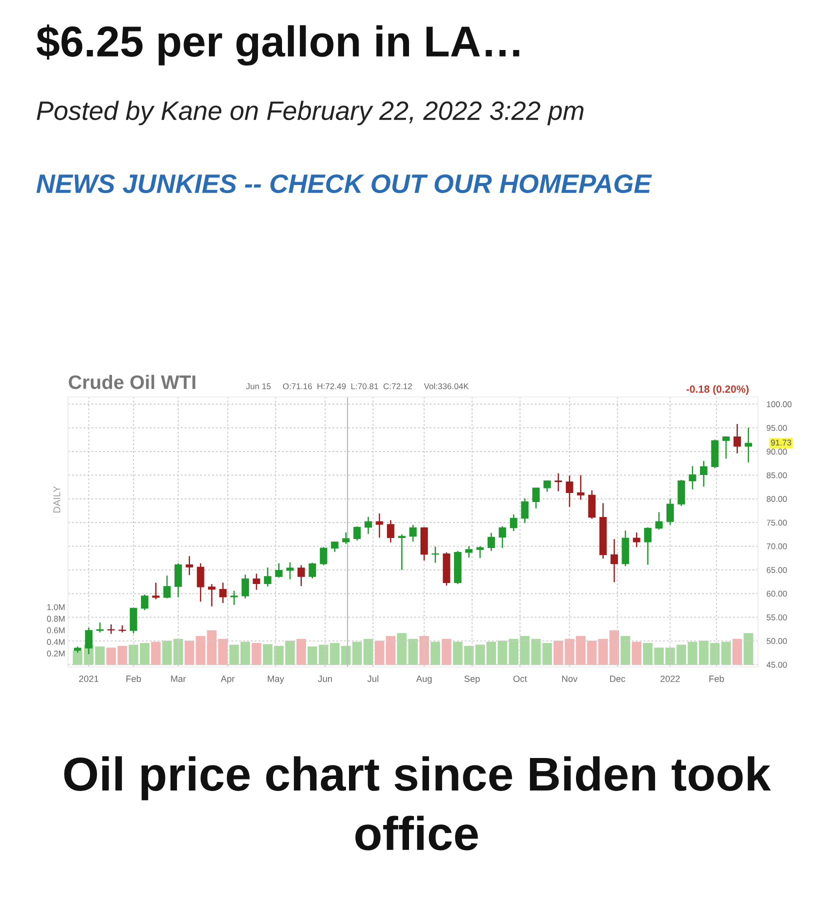 The image size is (833, 900). I want to click on x-tick-label: Jun, so click(325, 679).